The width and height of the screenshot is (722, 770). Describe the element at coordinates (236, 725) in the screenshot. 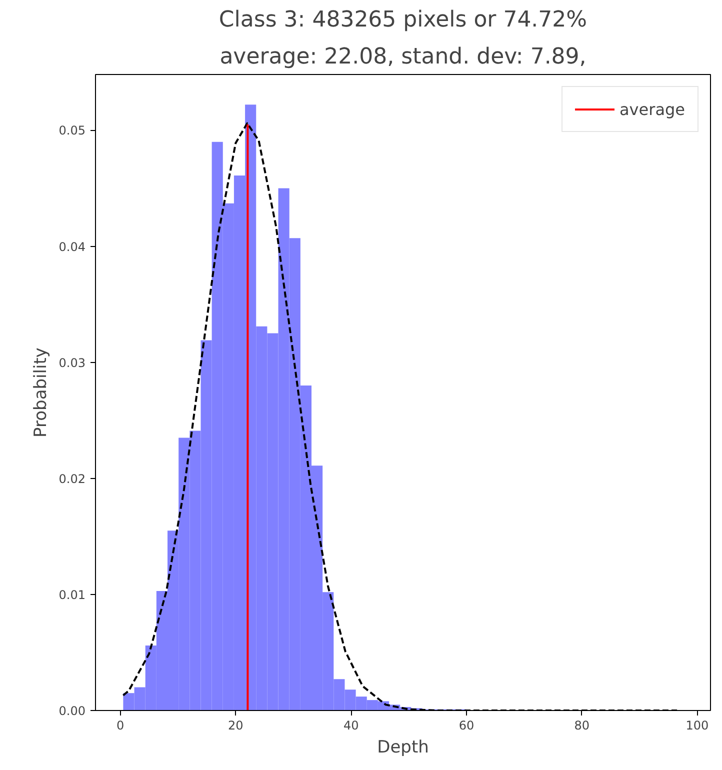

I see `x-tick-label: 20` at that location.